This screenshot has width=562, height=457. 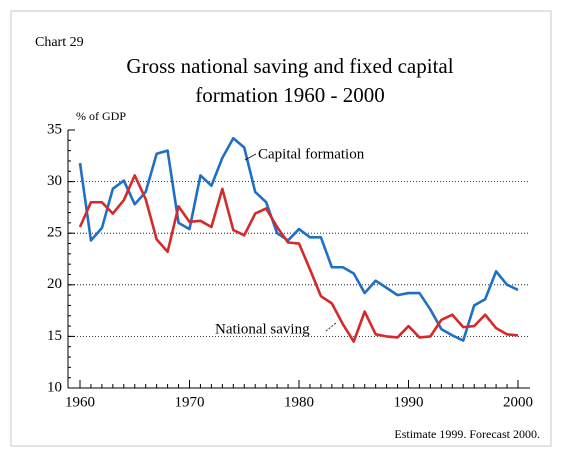 What do you see at coordinates (54, 336) in the screenshot?
I see `y-tick-label: 15` at bounding box center [54, 336].